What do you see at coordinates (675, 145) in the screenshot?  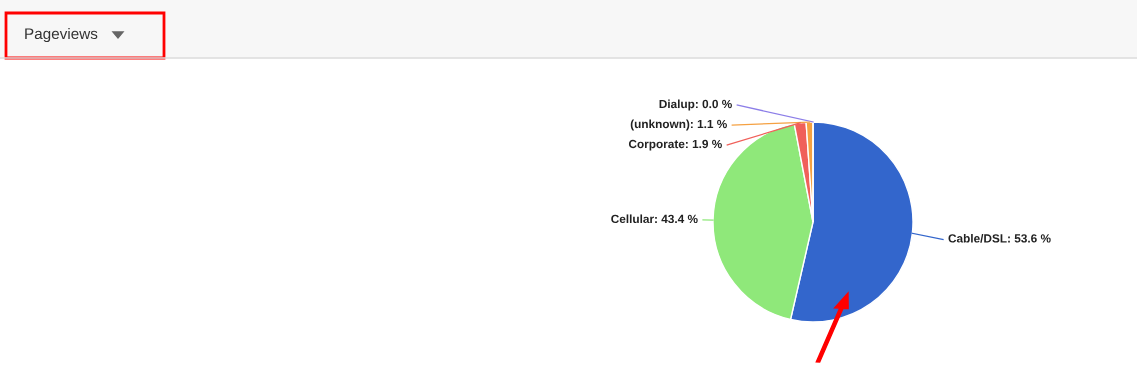 I see `slice-label: Corporate: 1.9 %` at bounding box center [675, 145].